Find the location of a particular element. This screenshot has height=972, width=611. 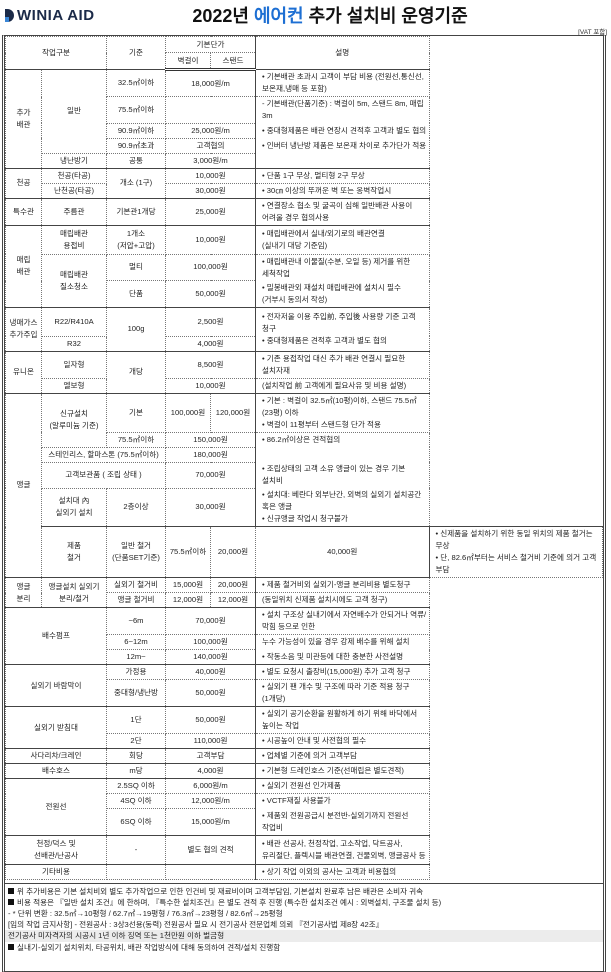

table-cell: 앵글 철거비 is located at coordinates (136, 600).